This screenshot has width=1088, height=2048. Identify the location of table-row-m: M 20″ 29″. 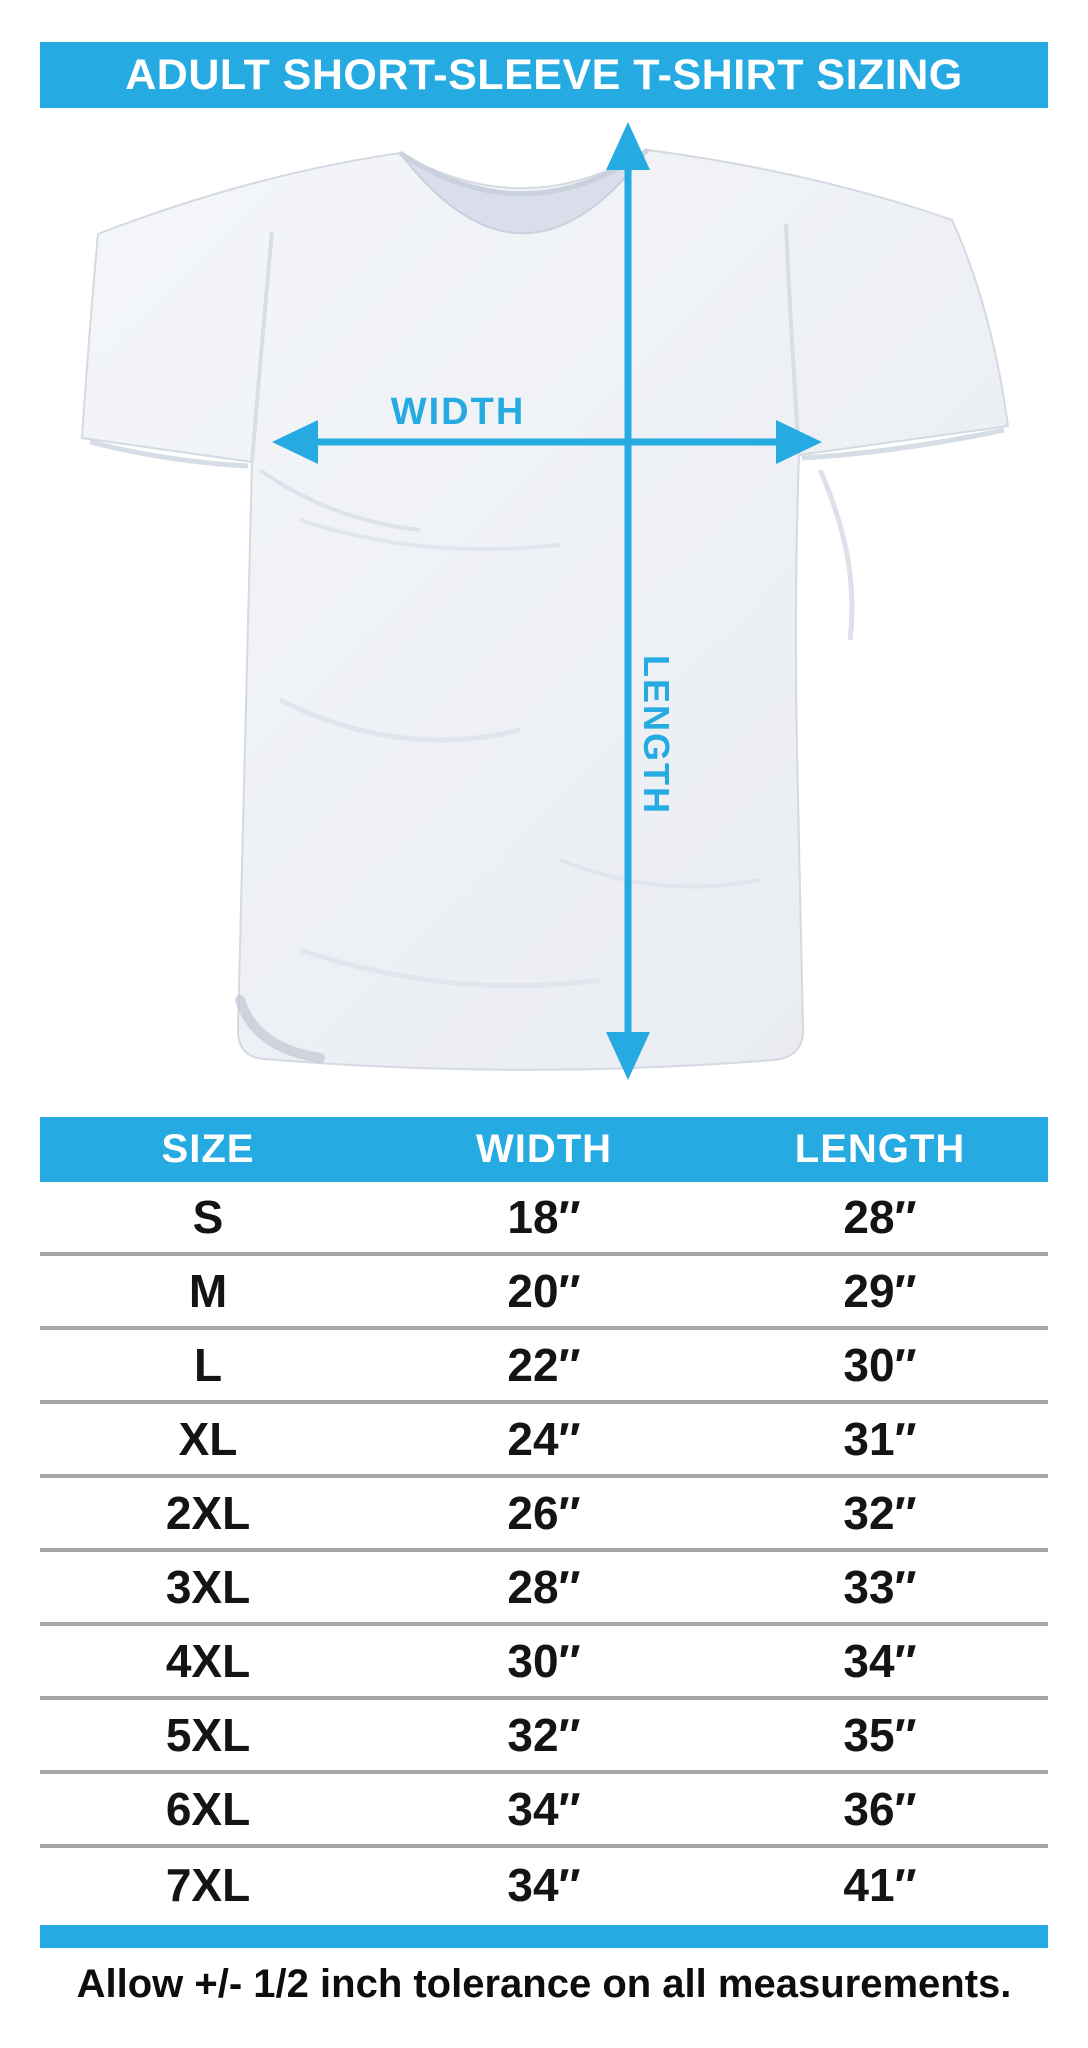
(544, 1293).